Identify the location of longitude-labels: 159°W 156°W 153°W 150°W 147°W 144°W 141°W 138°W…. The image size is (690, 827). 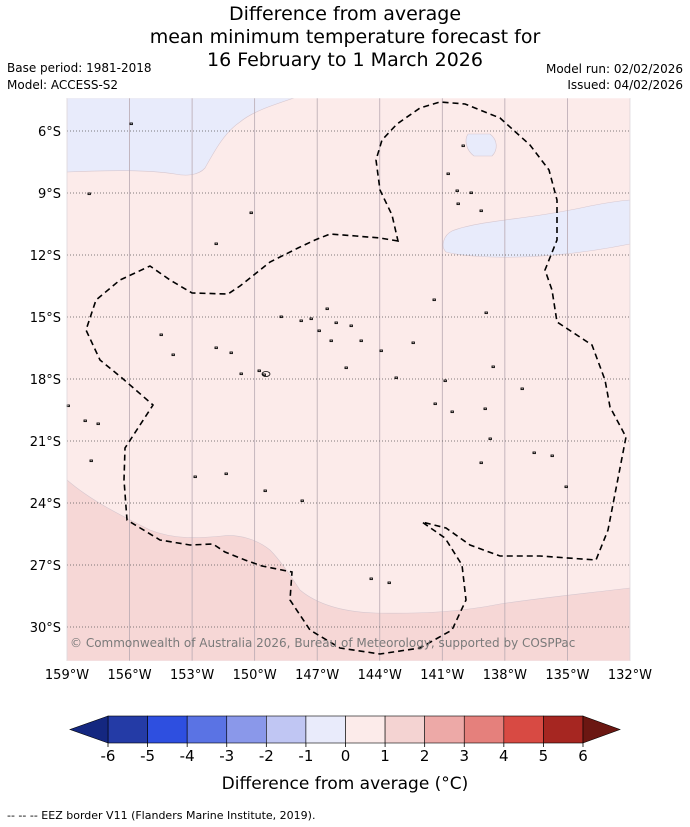
(348, 675).